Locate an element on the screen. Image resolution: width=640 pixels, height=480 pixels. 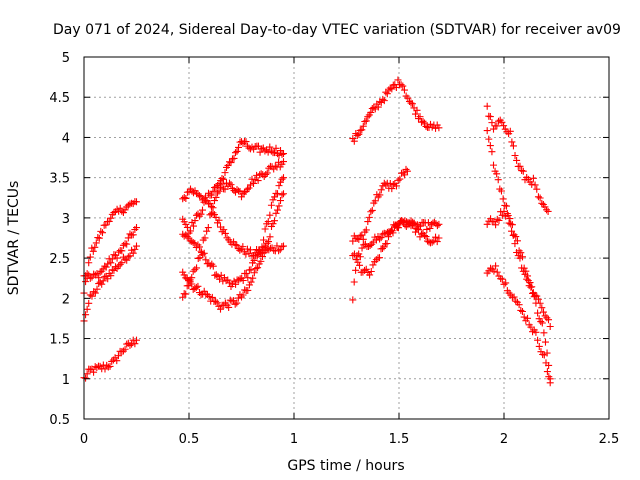
x-tick-label: 0.5 is located at coordinates (189, 439).